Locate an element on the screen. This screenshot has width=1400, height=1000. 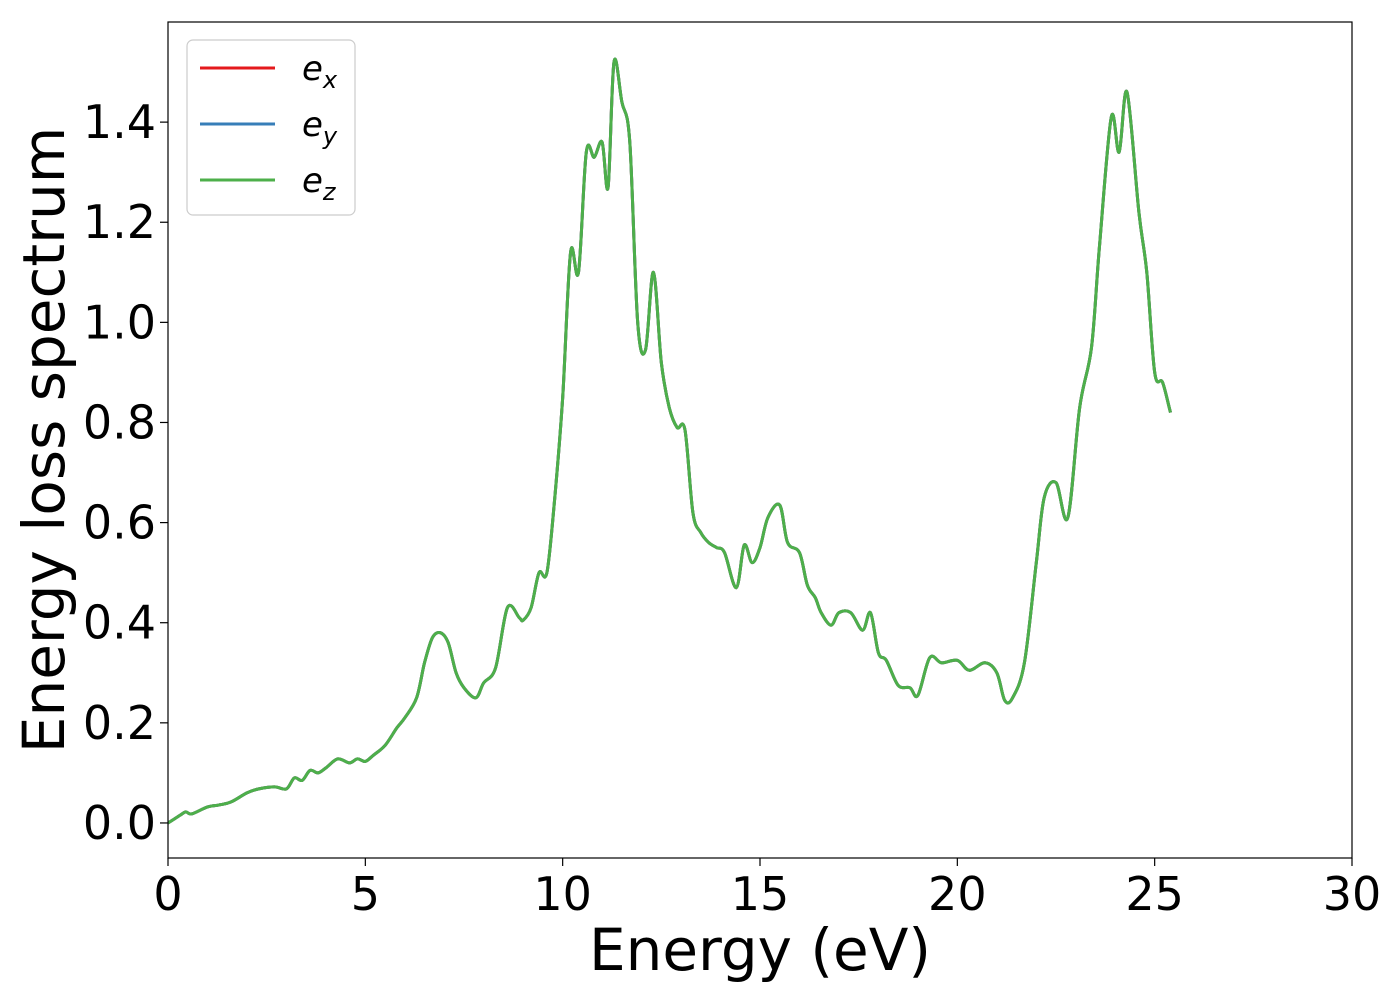
x-tick-label: 15 is located at coordinates (760, 894).